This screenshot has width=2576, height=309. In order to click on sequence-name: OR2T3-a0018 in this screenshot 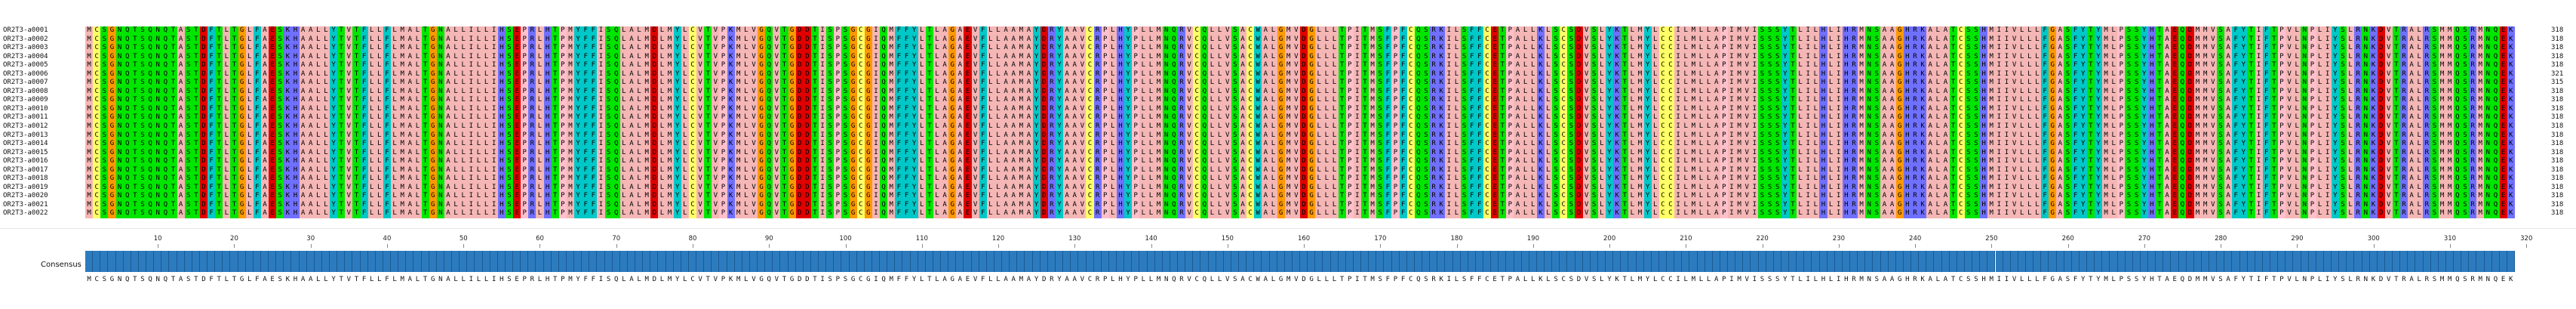, I will do `click(25, 179)`.